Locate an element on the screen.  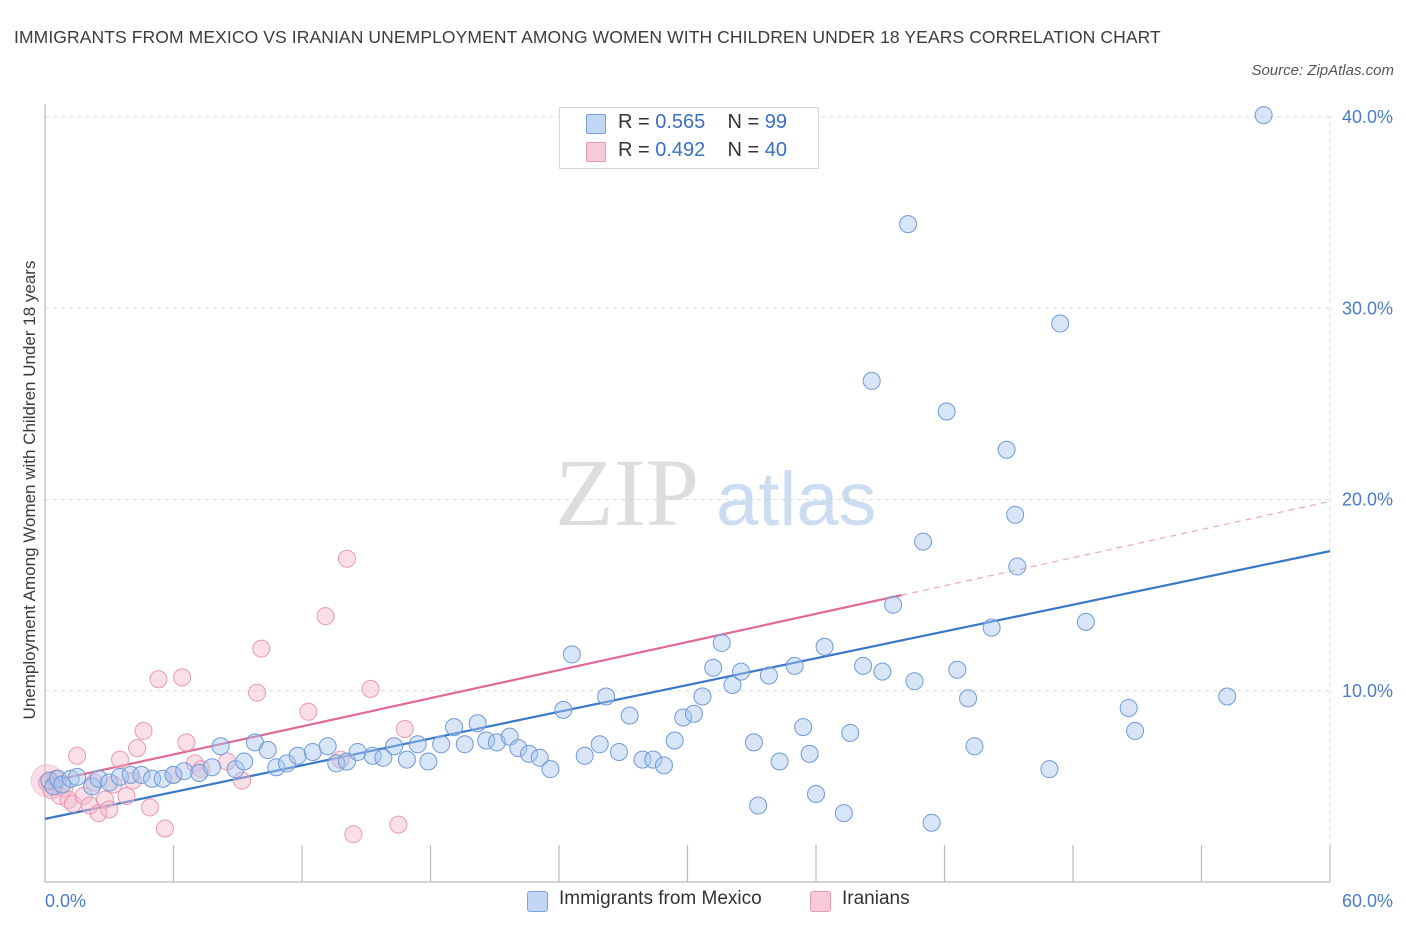
legend-r-value-iranians: 0.492 is located at coordinates (680, 150).